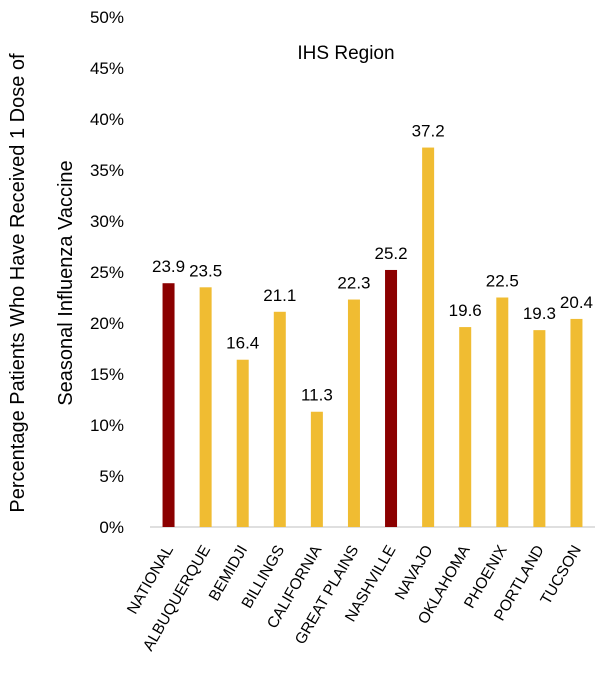  What do you see at coordinates (107, 425) in the screenshot?
I see `y-tick-label: 10%` at bounding box center [107, 425].